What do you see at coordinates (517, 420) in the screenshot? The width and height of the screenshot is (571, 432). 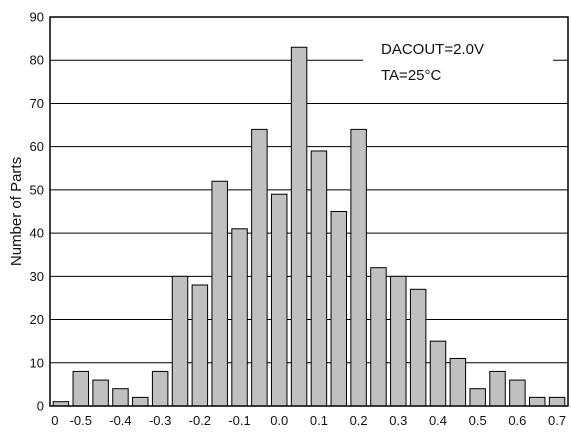 I see `x-tick-label: 0.6` at bounding box center [517, 420].